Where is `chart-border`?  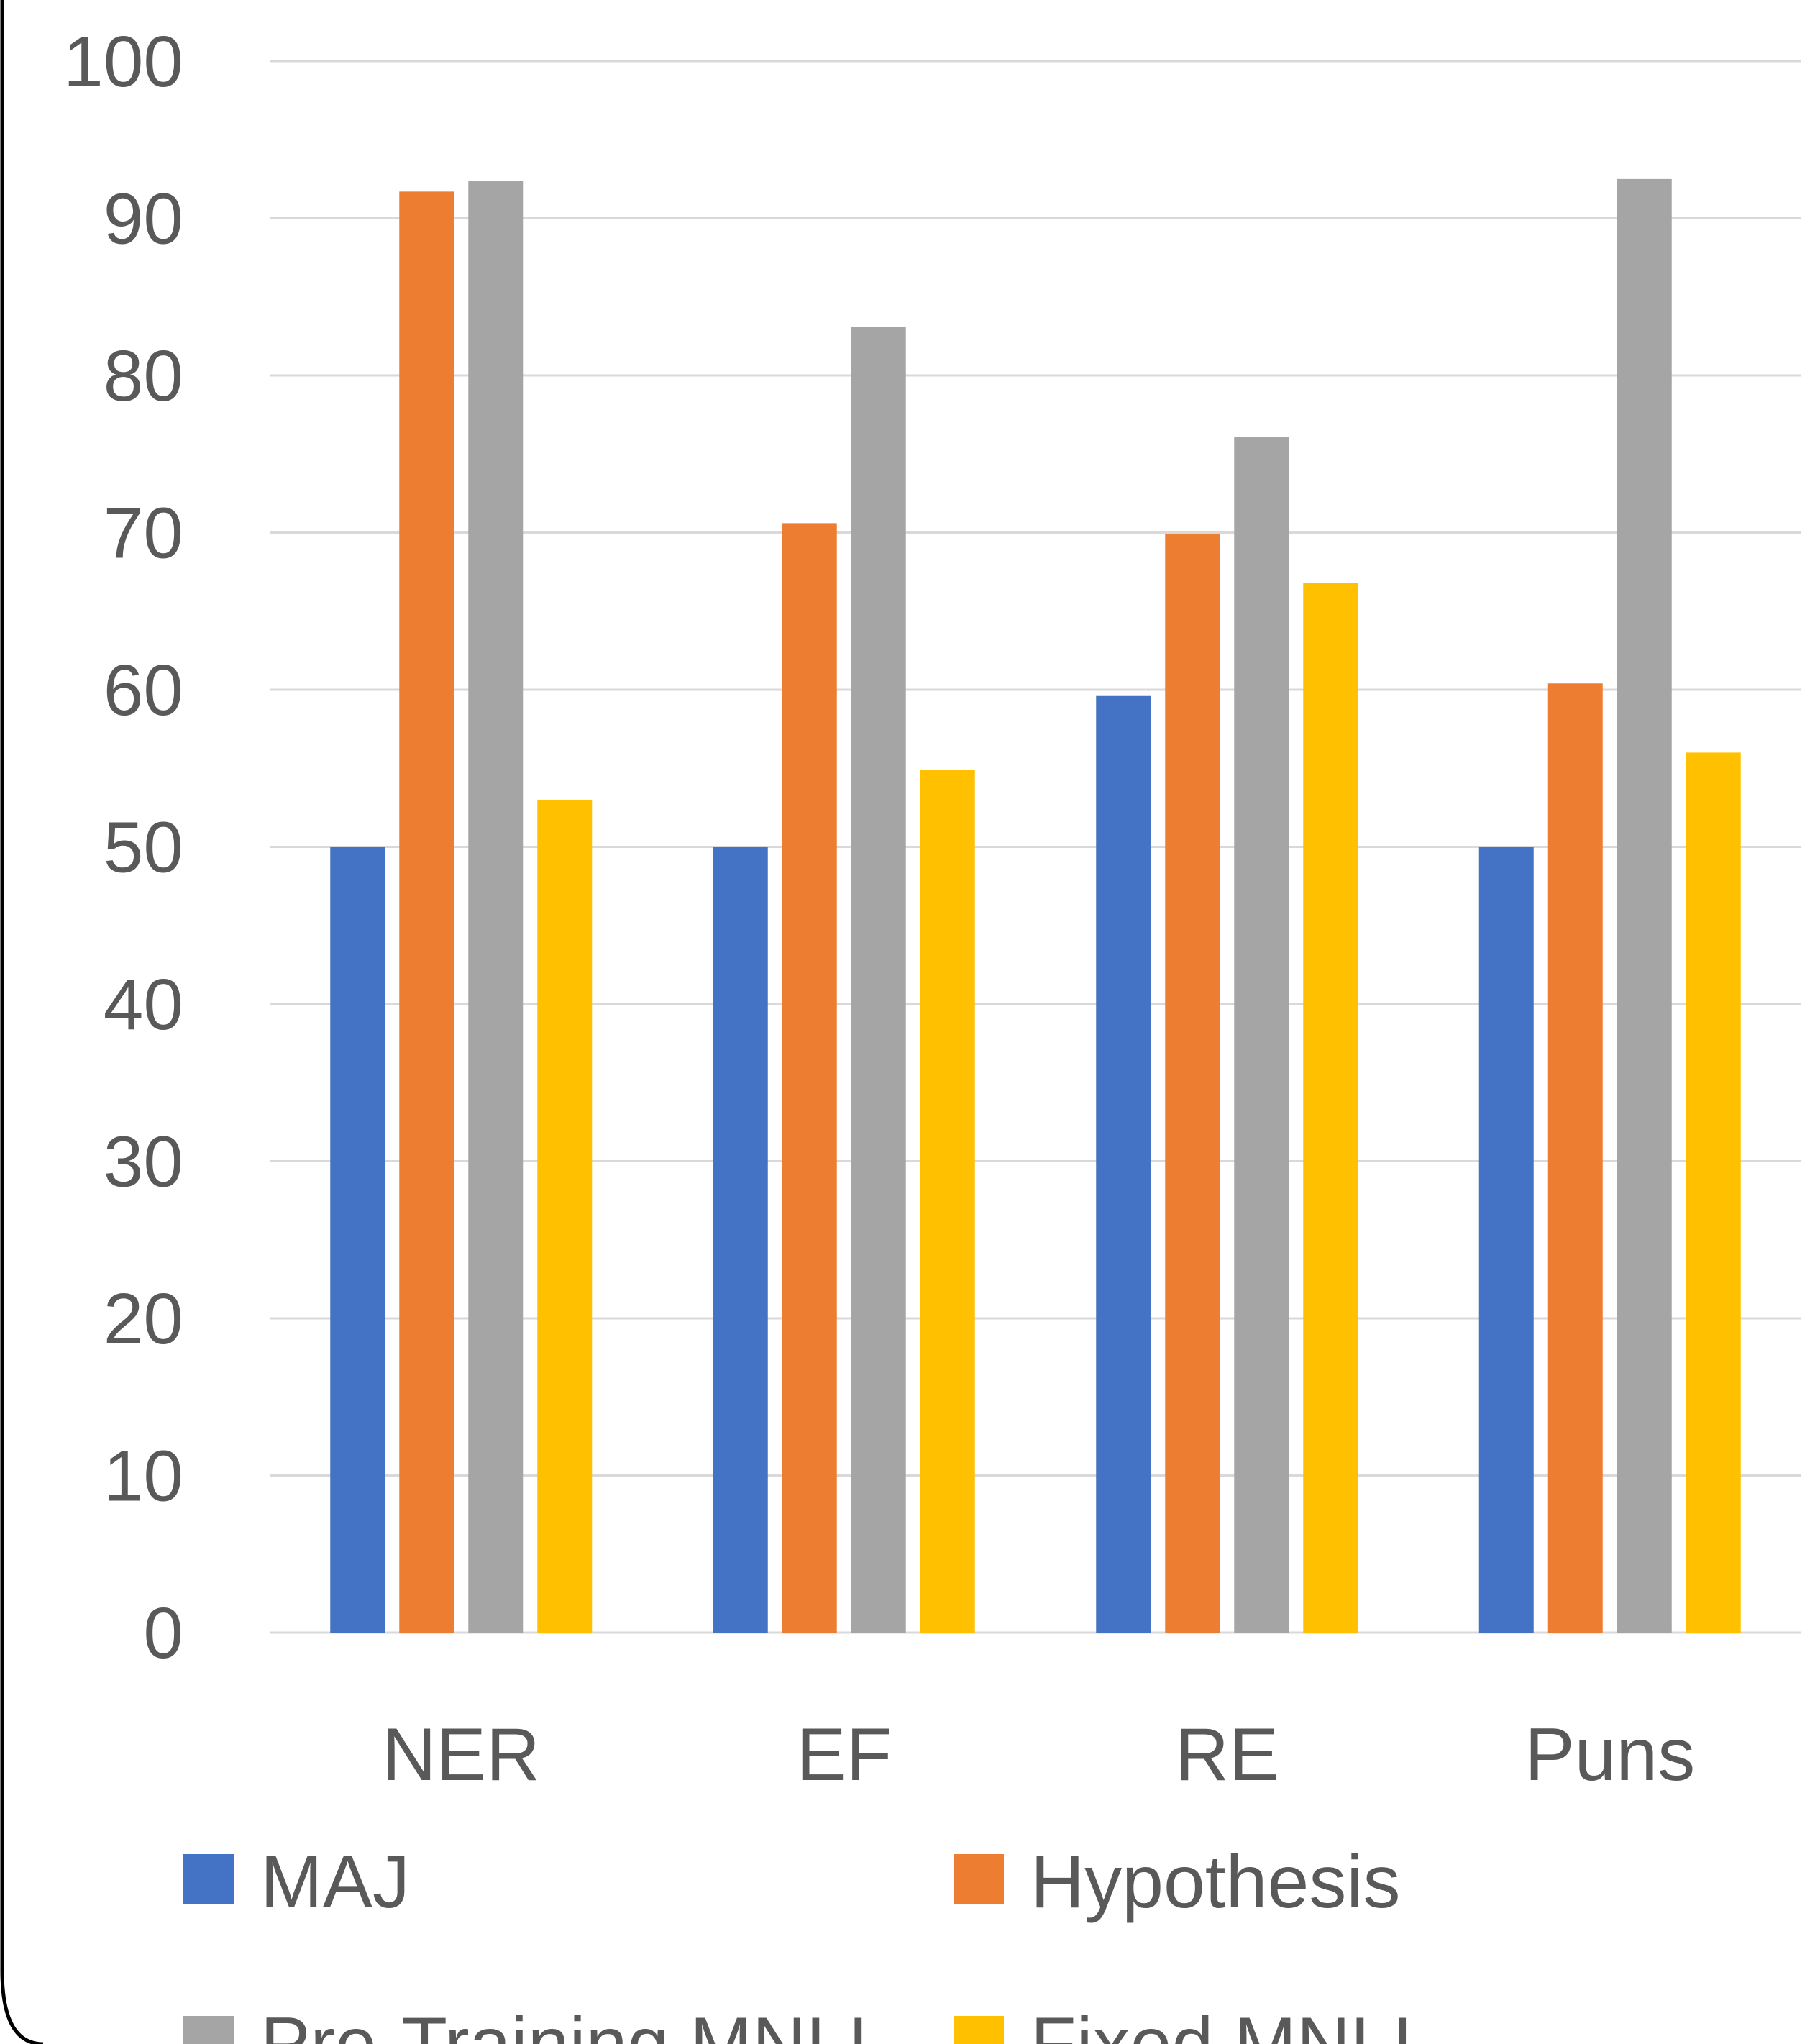
chart-border is located at coordinates (22, 1022).